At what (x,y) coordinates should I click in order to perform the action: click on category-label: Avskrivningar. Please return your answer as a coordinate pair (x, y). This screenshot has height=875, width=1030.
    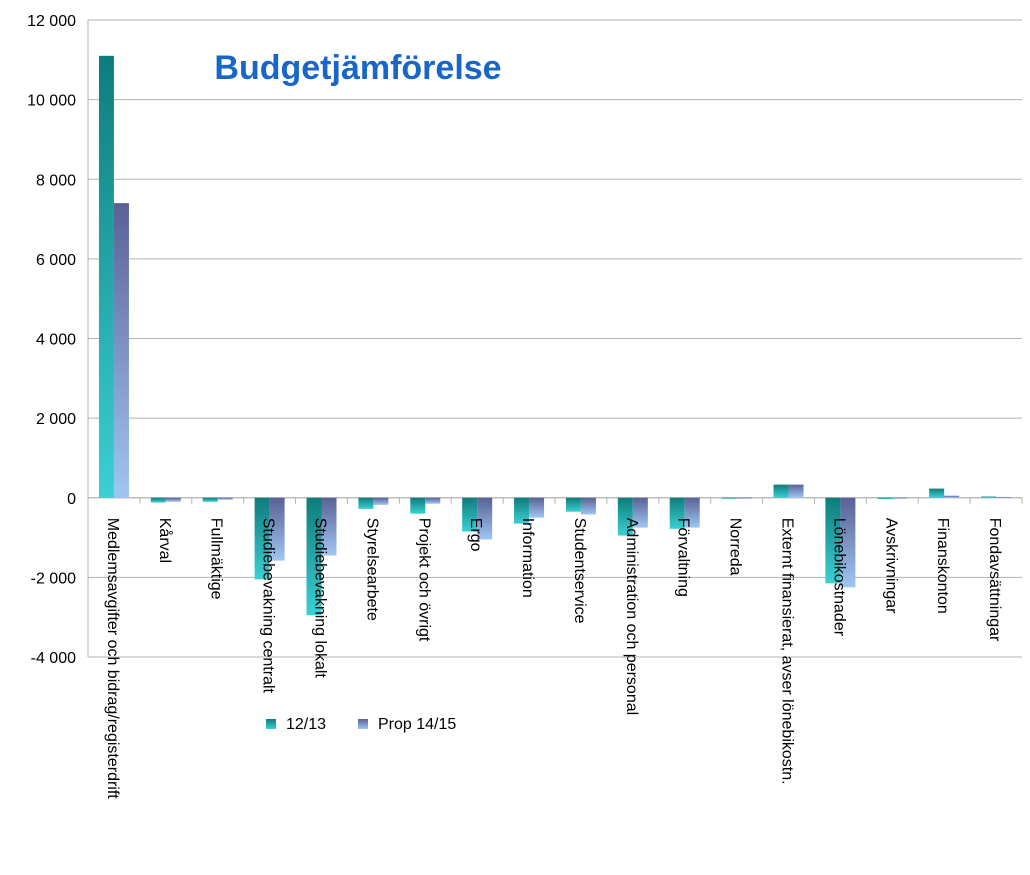
    Looking at the image, I should click on (890, 566).